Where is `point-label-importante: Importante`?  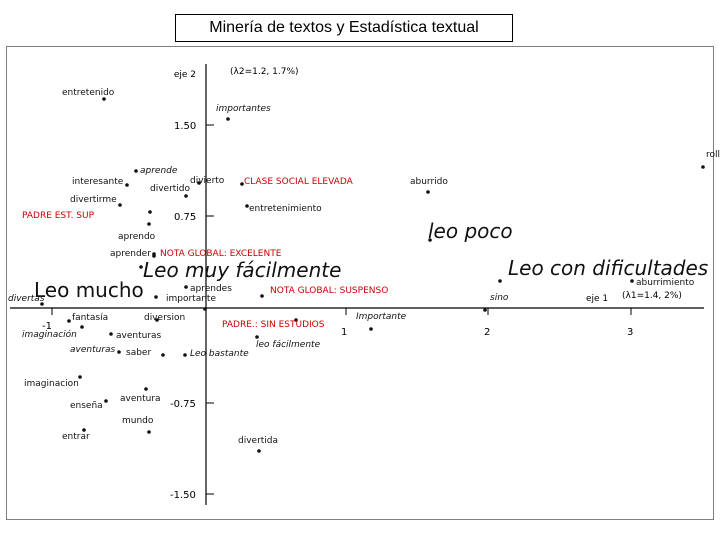
point-label-importante: Importante is located at coordinates (381, 317).